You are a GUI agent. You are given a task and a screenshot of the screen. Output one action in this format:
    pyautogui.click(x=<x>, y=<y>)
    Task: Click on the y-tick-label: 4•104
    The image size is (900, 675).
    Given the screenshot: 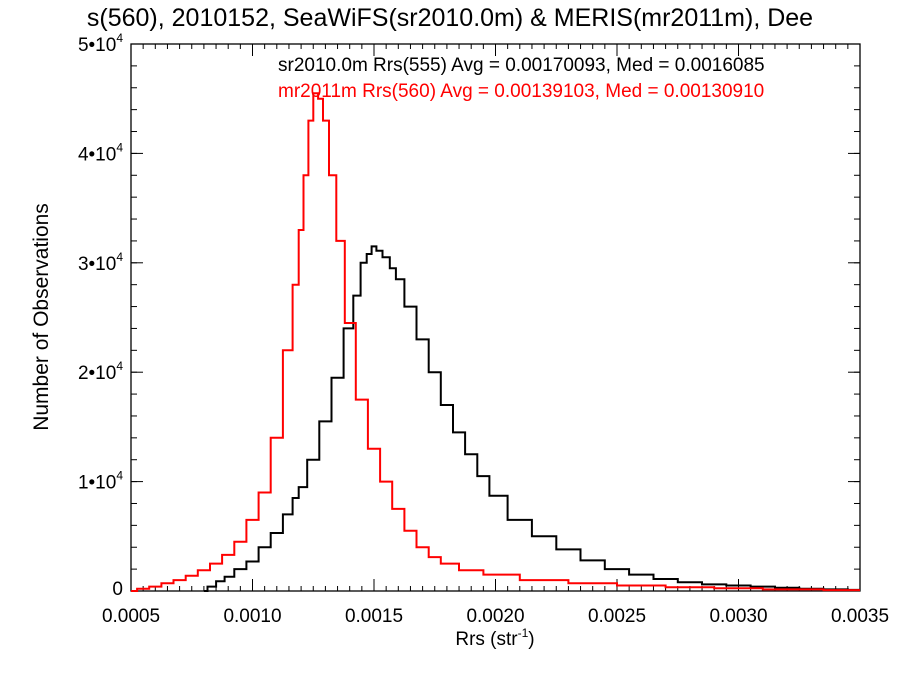 What is the action you would take?
    pyautogui.click(x=100, y=152)
    